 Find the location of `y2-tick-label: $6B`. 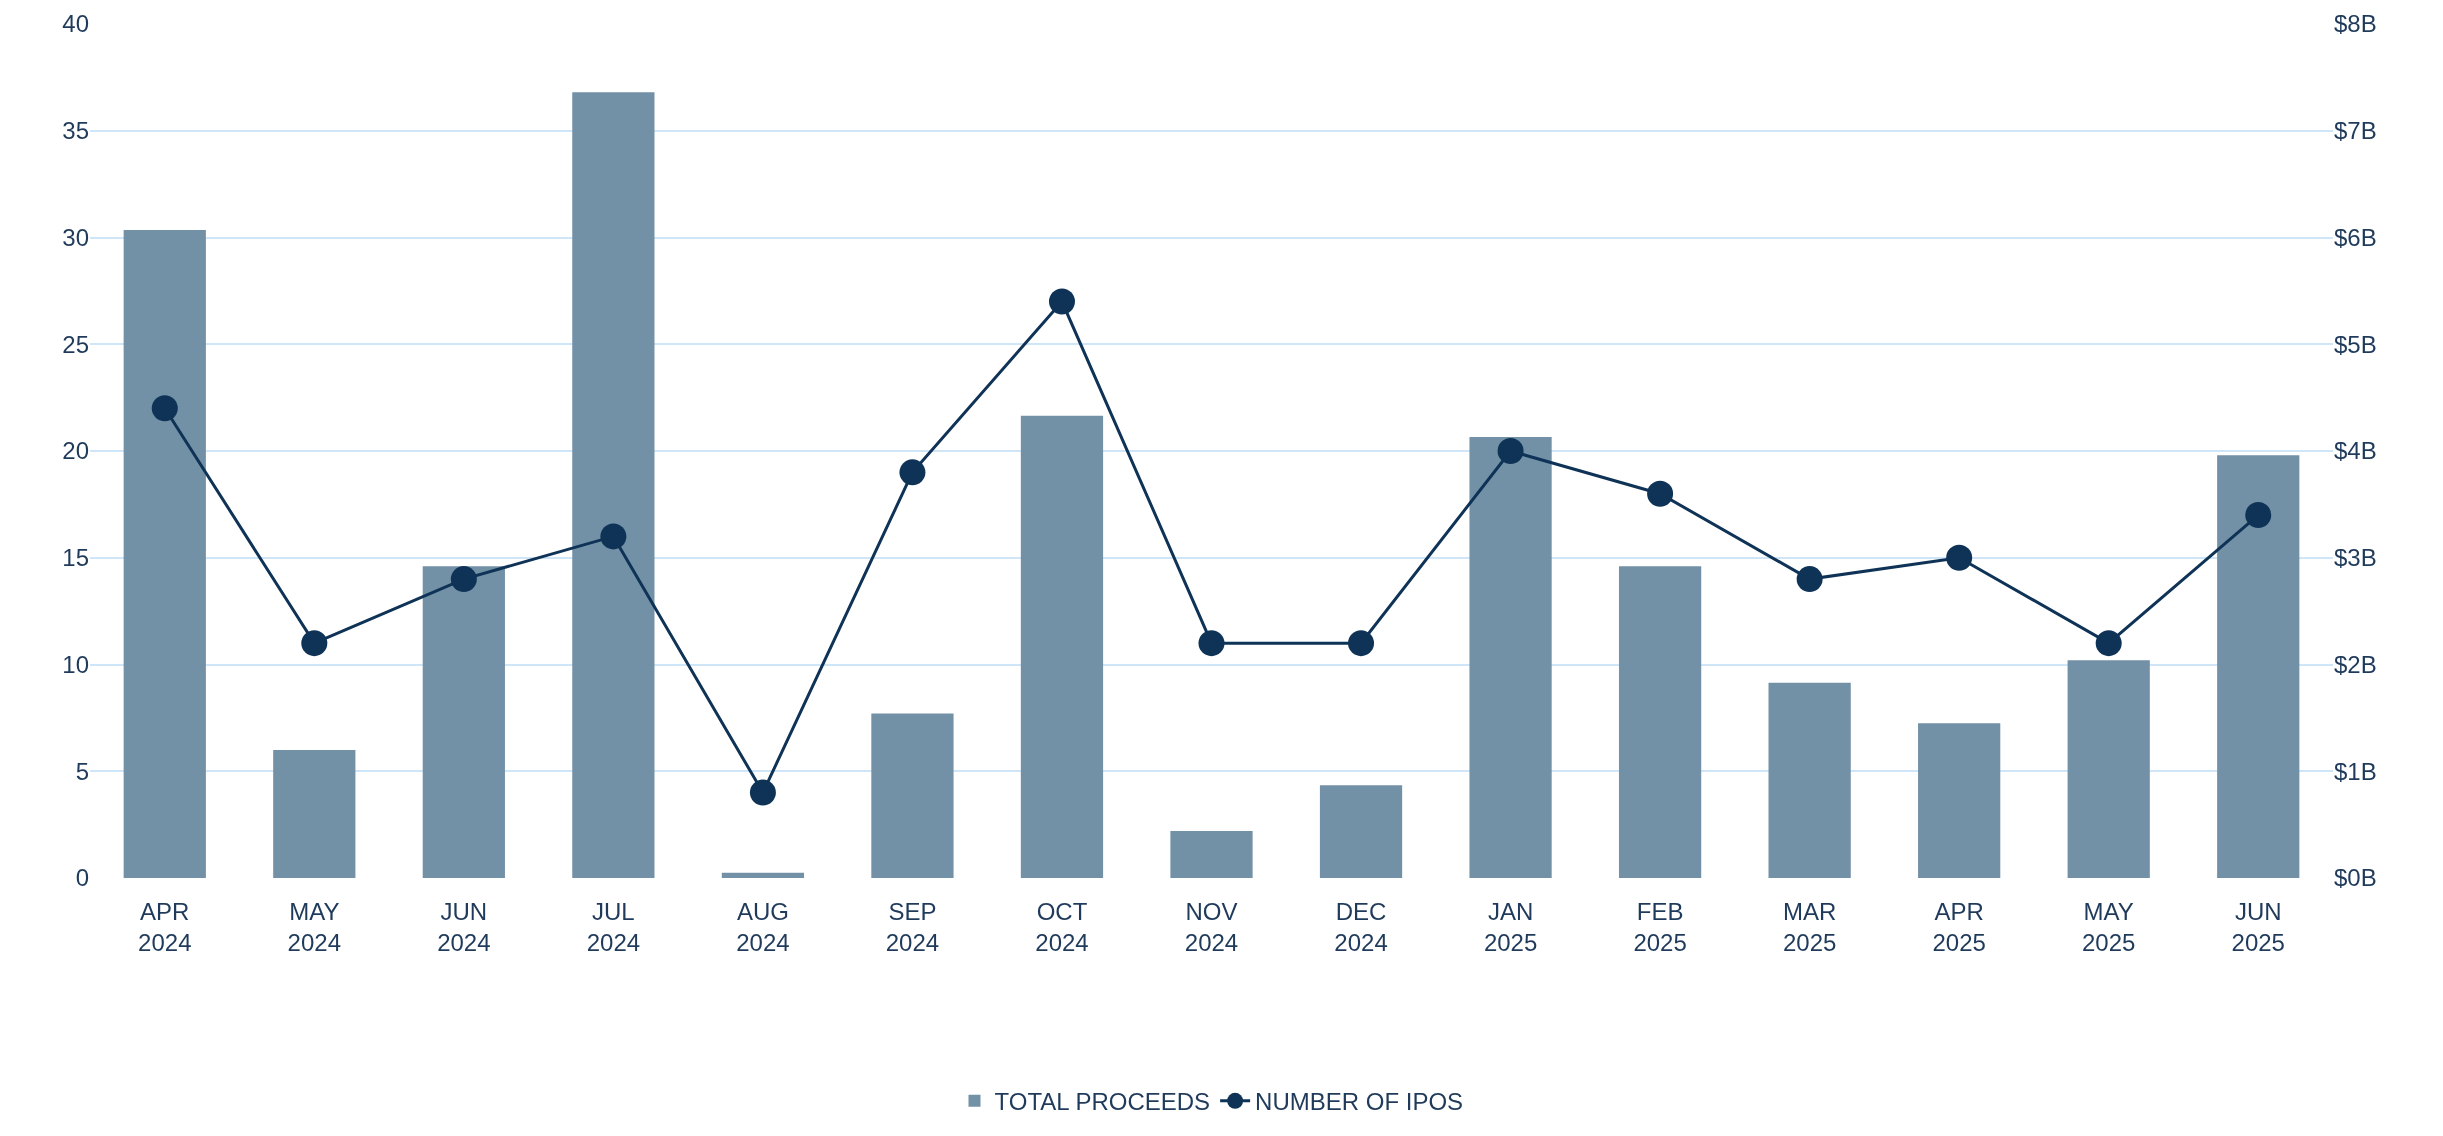

y2-tick-label: $6B is located at coordinates (2355, 237).